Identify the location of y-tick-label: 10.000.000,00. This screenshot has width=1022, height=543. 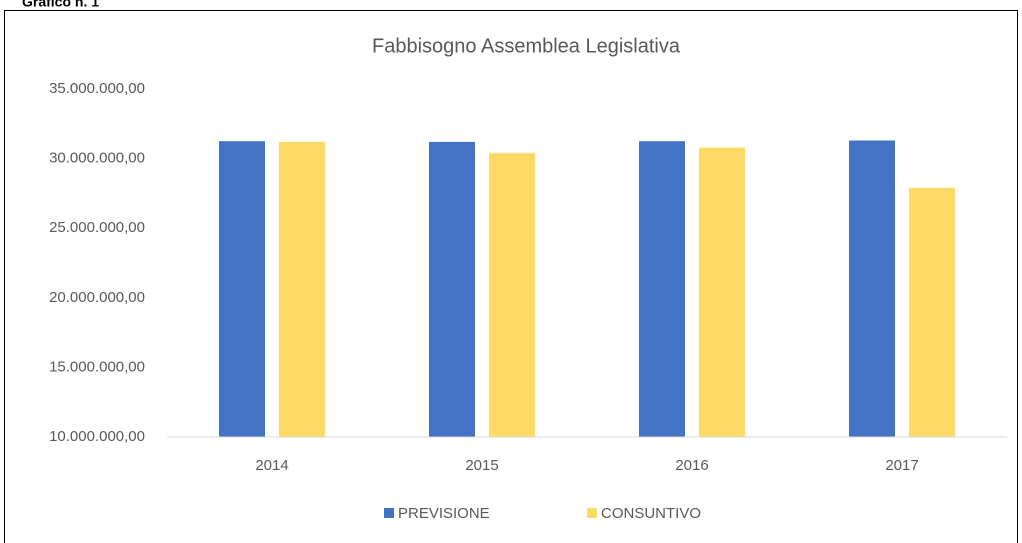
(97, 436).